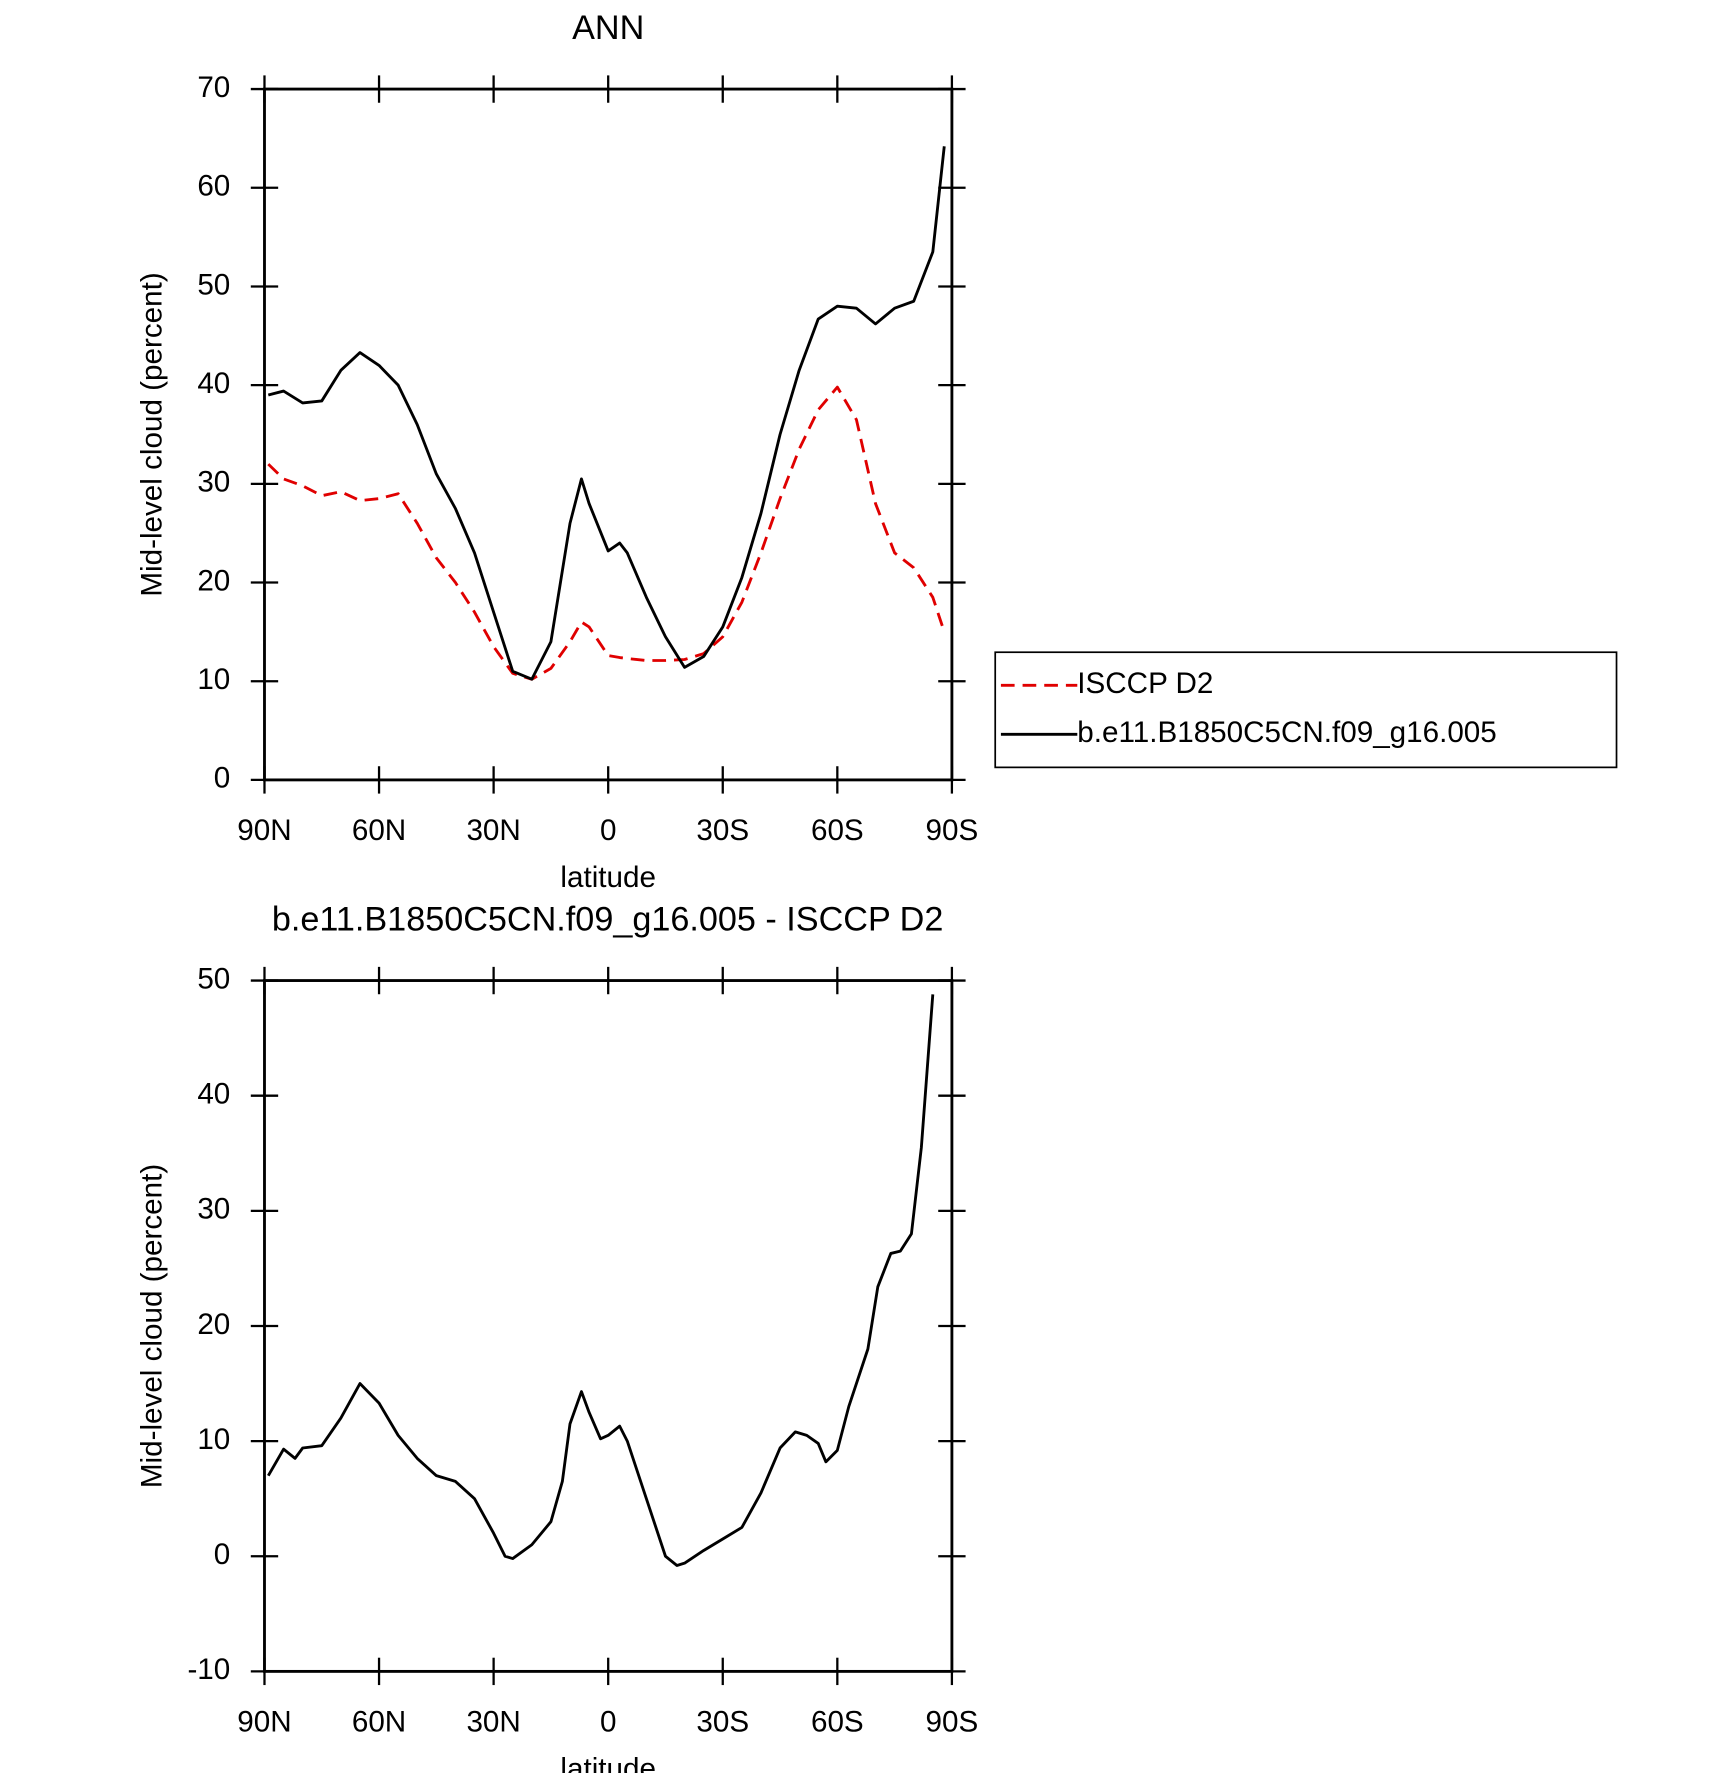 This screenshot has height=1773, width=1710. Describe the element at coordinates (213, 186) in the screenshot. I see `y-tick-label: 60` at that location.